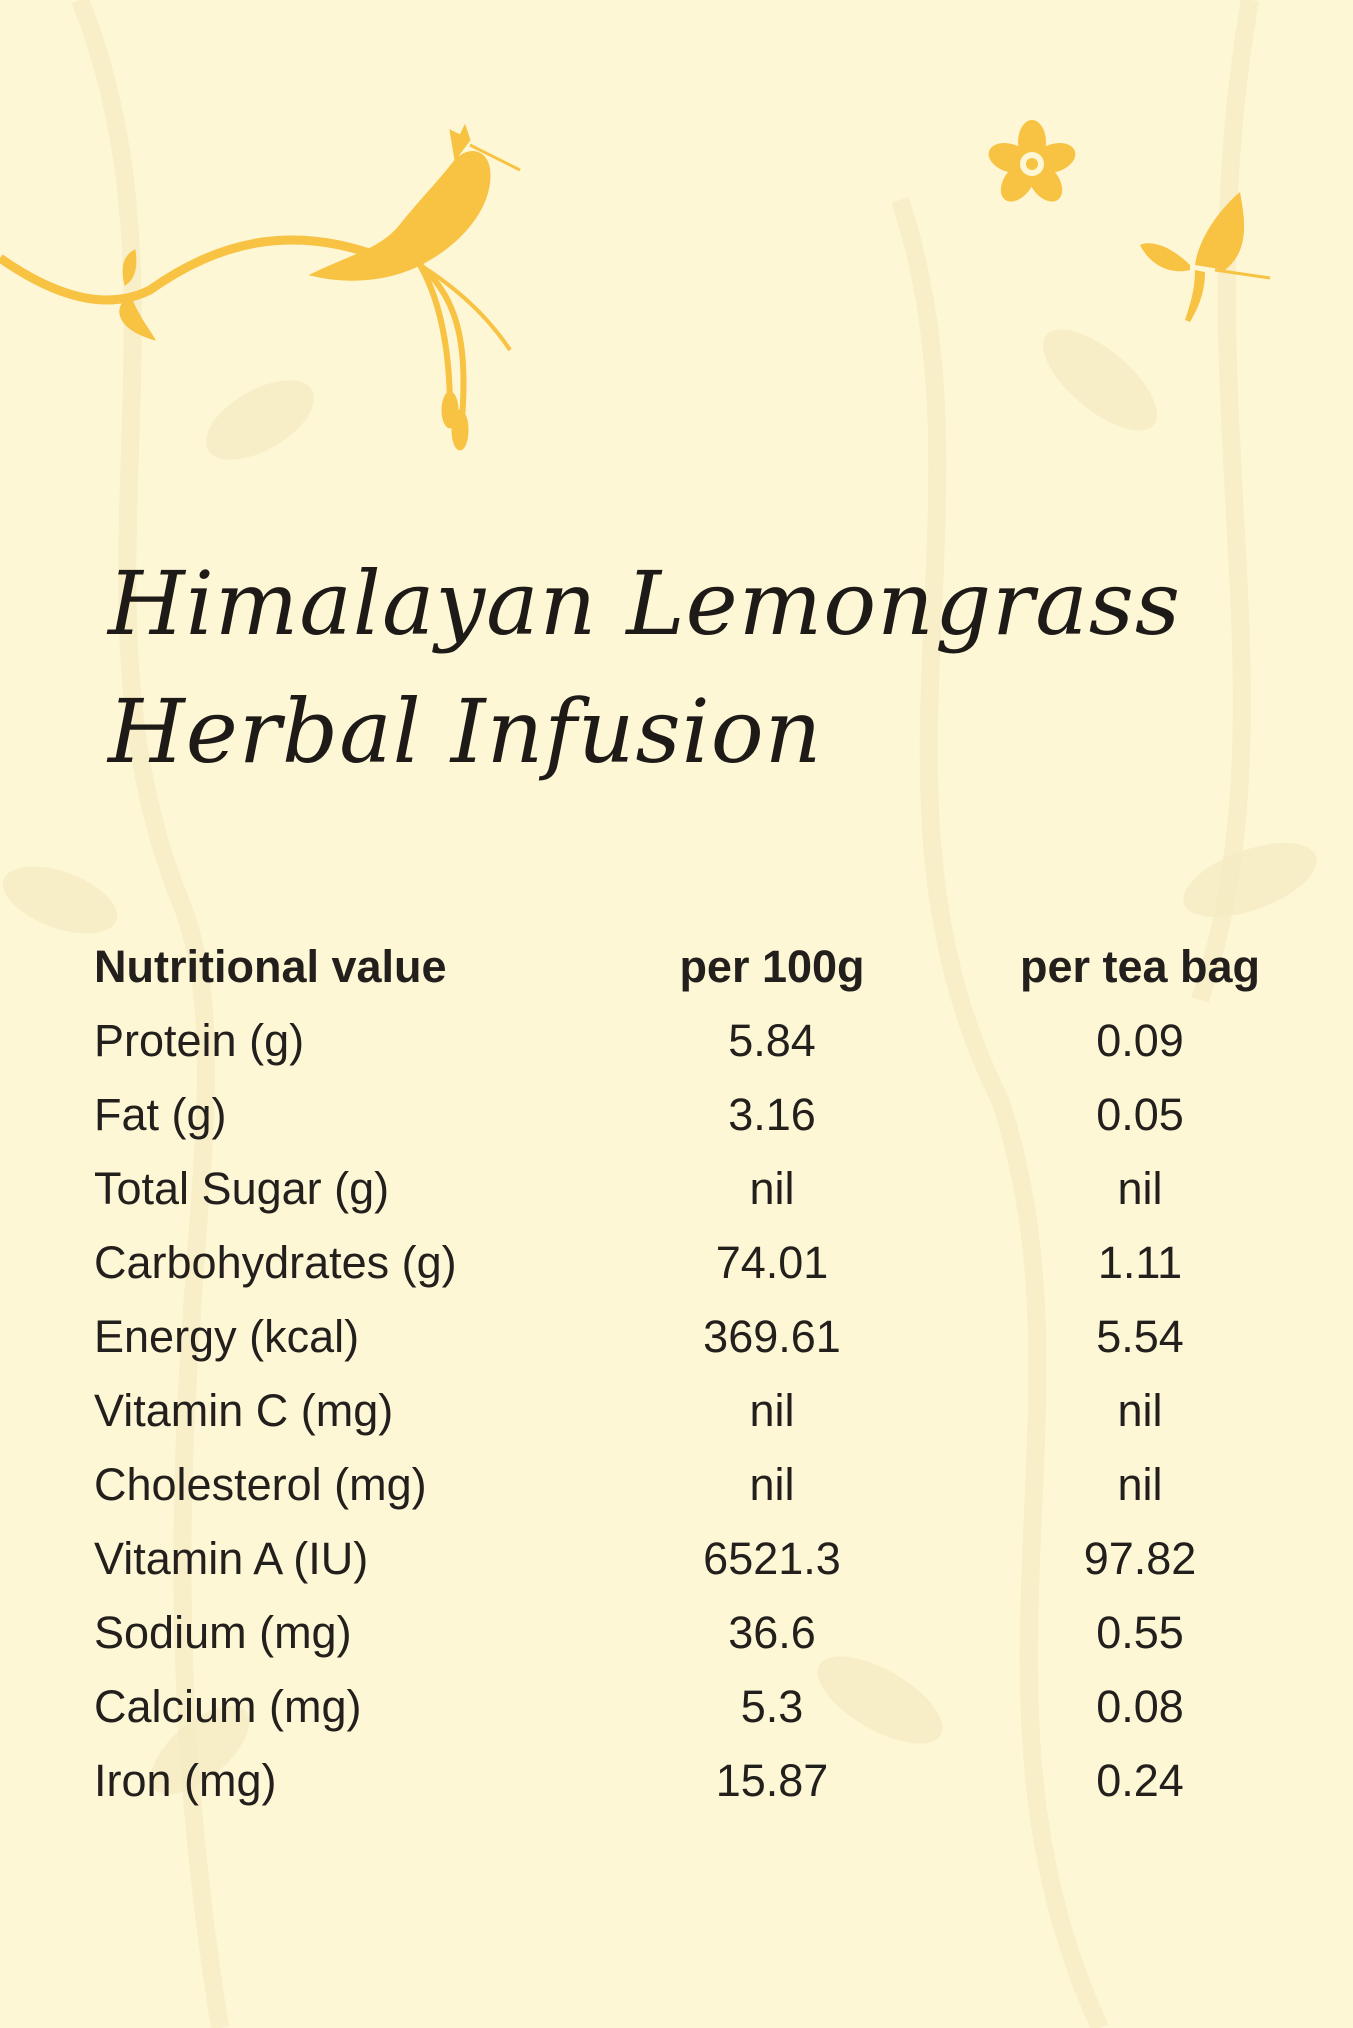 The width and height of the screenshot is (1353, 2028). I want to click on per-100g-value: 15.87, so click(772, 1780).